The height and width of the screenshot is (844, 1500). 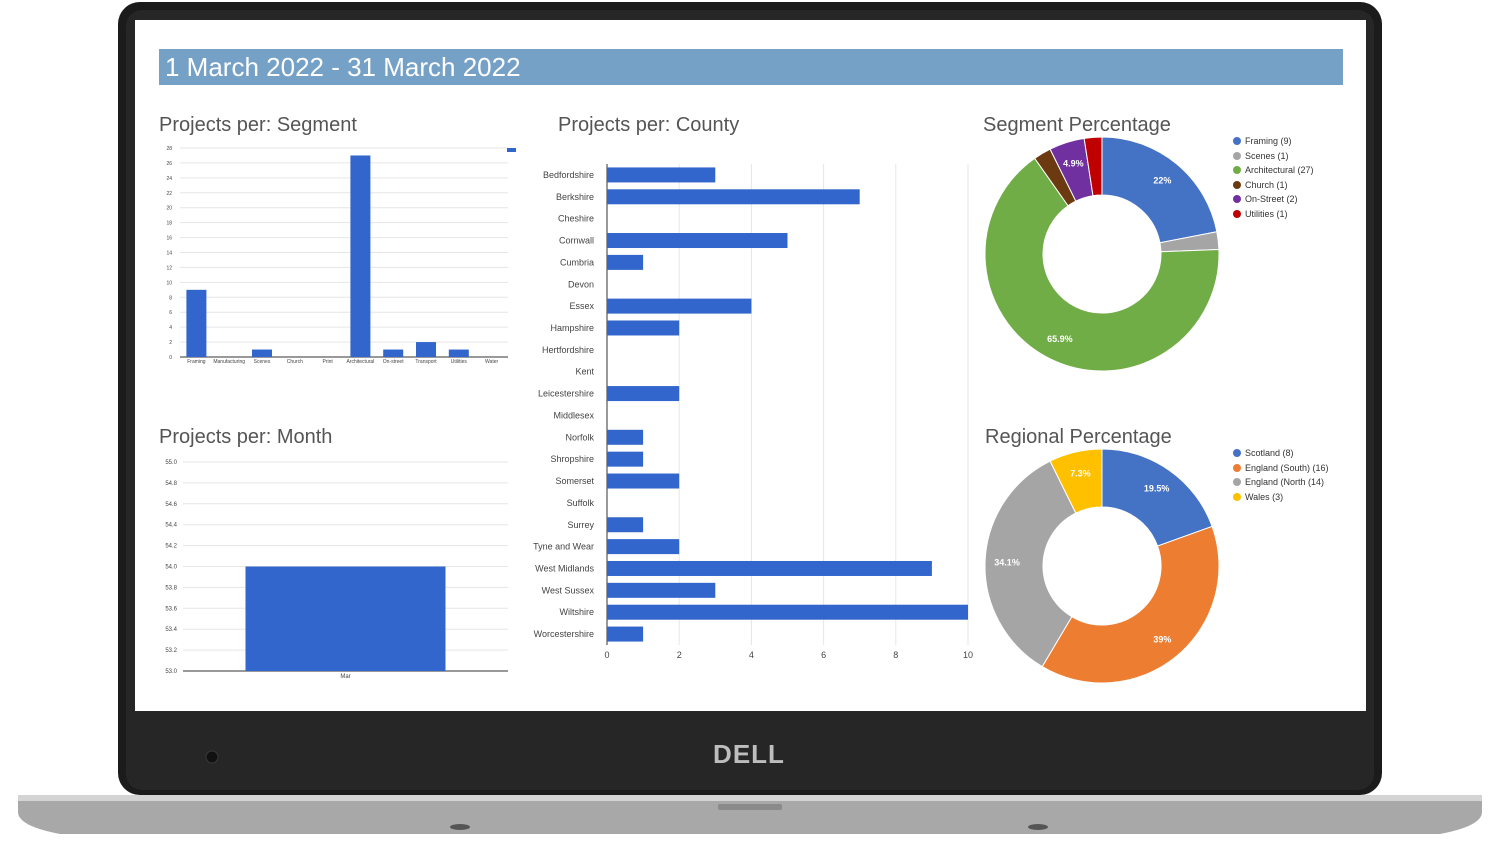 What do you see at coordinates (170, 358) in the screenshot?
I see `segment-y-tick: 0` at bounding box center [170, 358].